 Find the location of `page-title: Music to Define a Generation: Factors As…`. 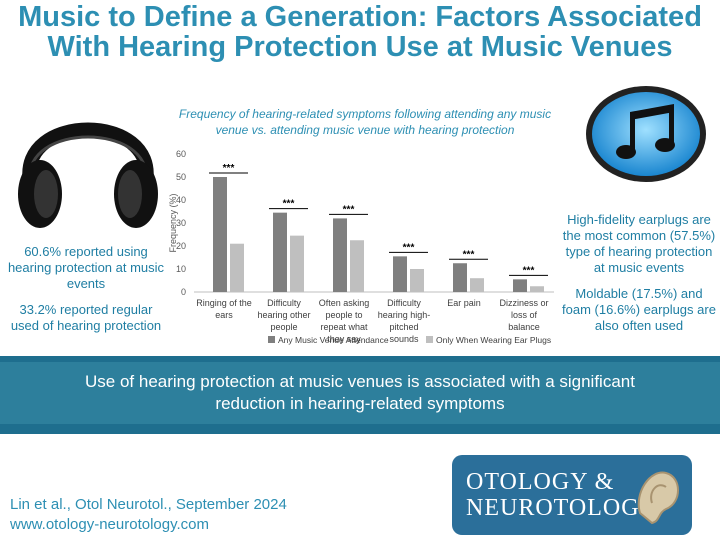

page-title: Music to Define a Generation: Factors As… is located at coordinates (360, 32).